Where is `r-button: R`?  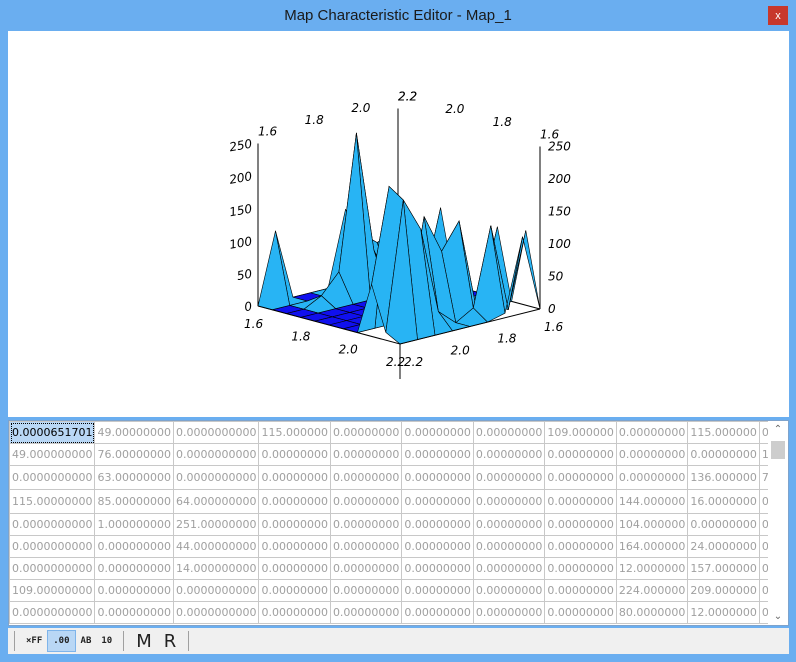
r-button: R is located at coordinates (170, 641).